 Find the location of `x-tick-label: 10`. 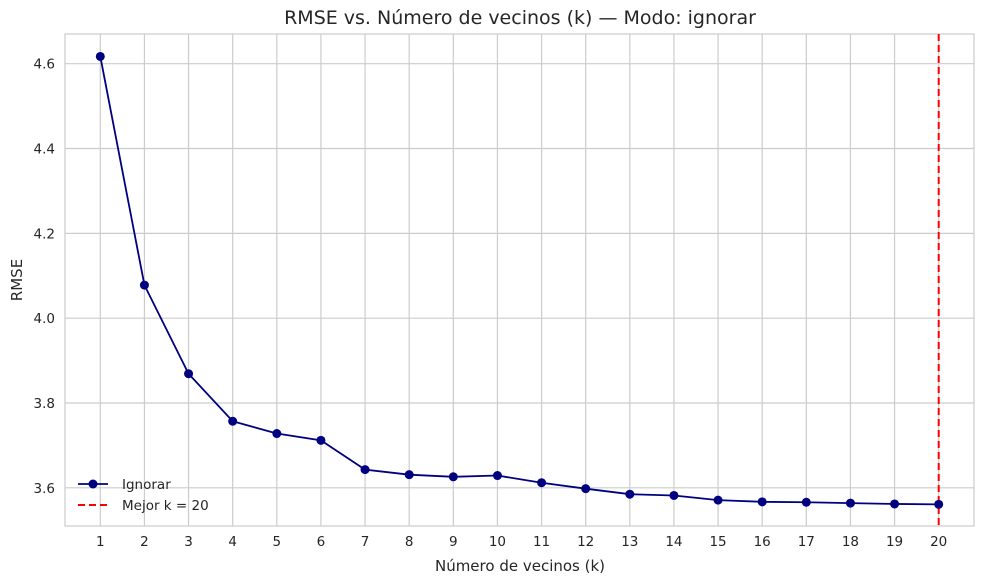

x-tick-label: 10 is located at coordinates (497, 542).